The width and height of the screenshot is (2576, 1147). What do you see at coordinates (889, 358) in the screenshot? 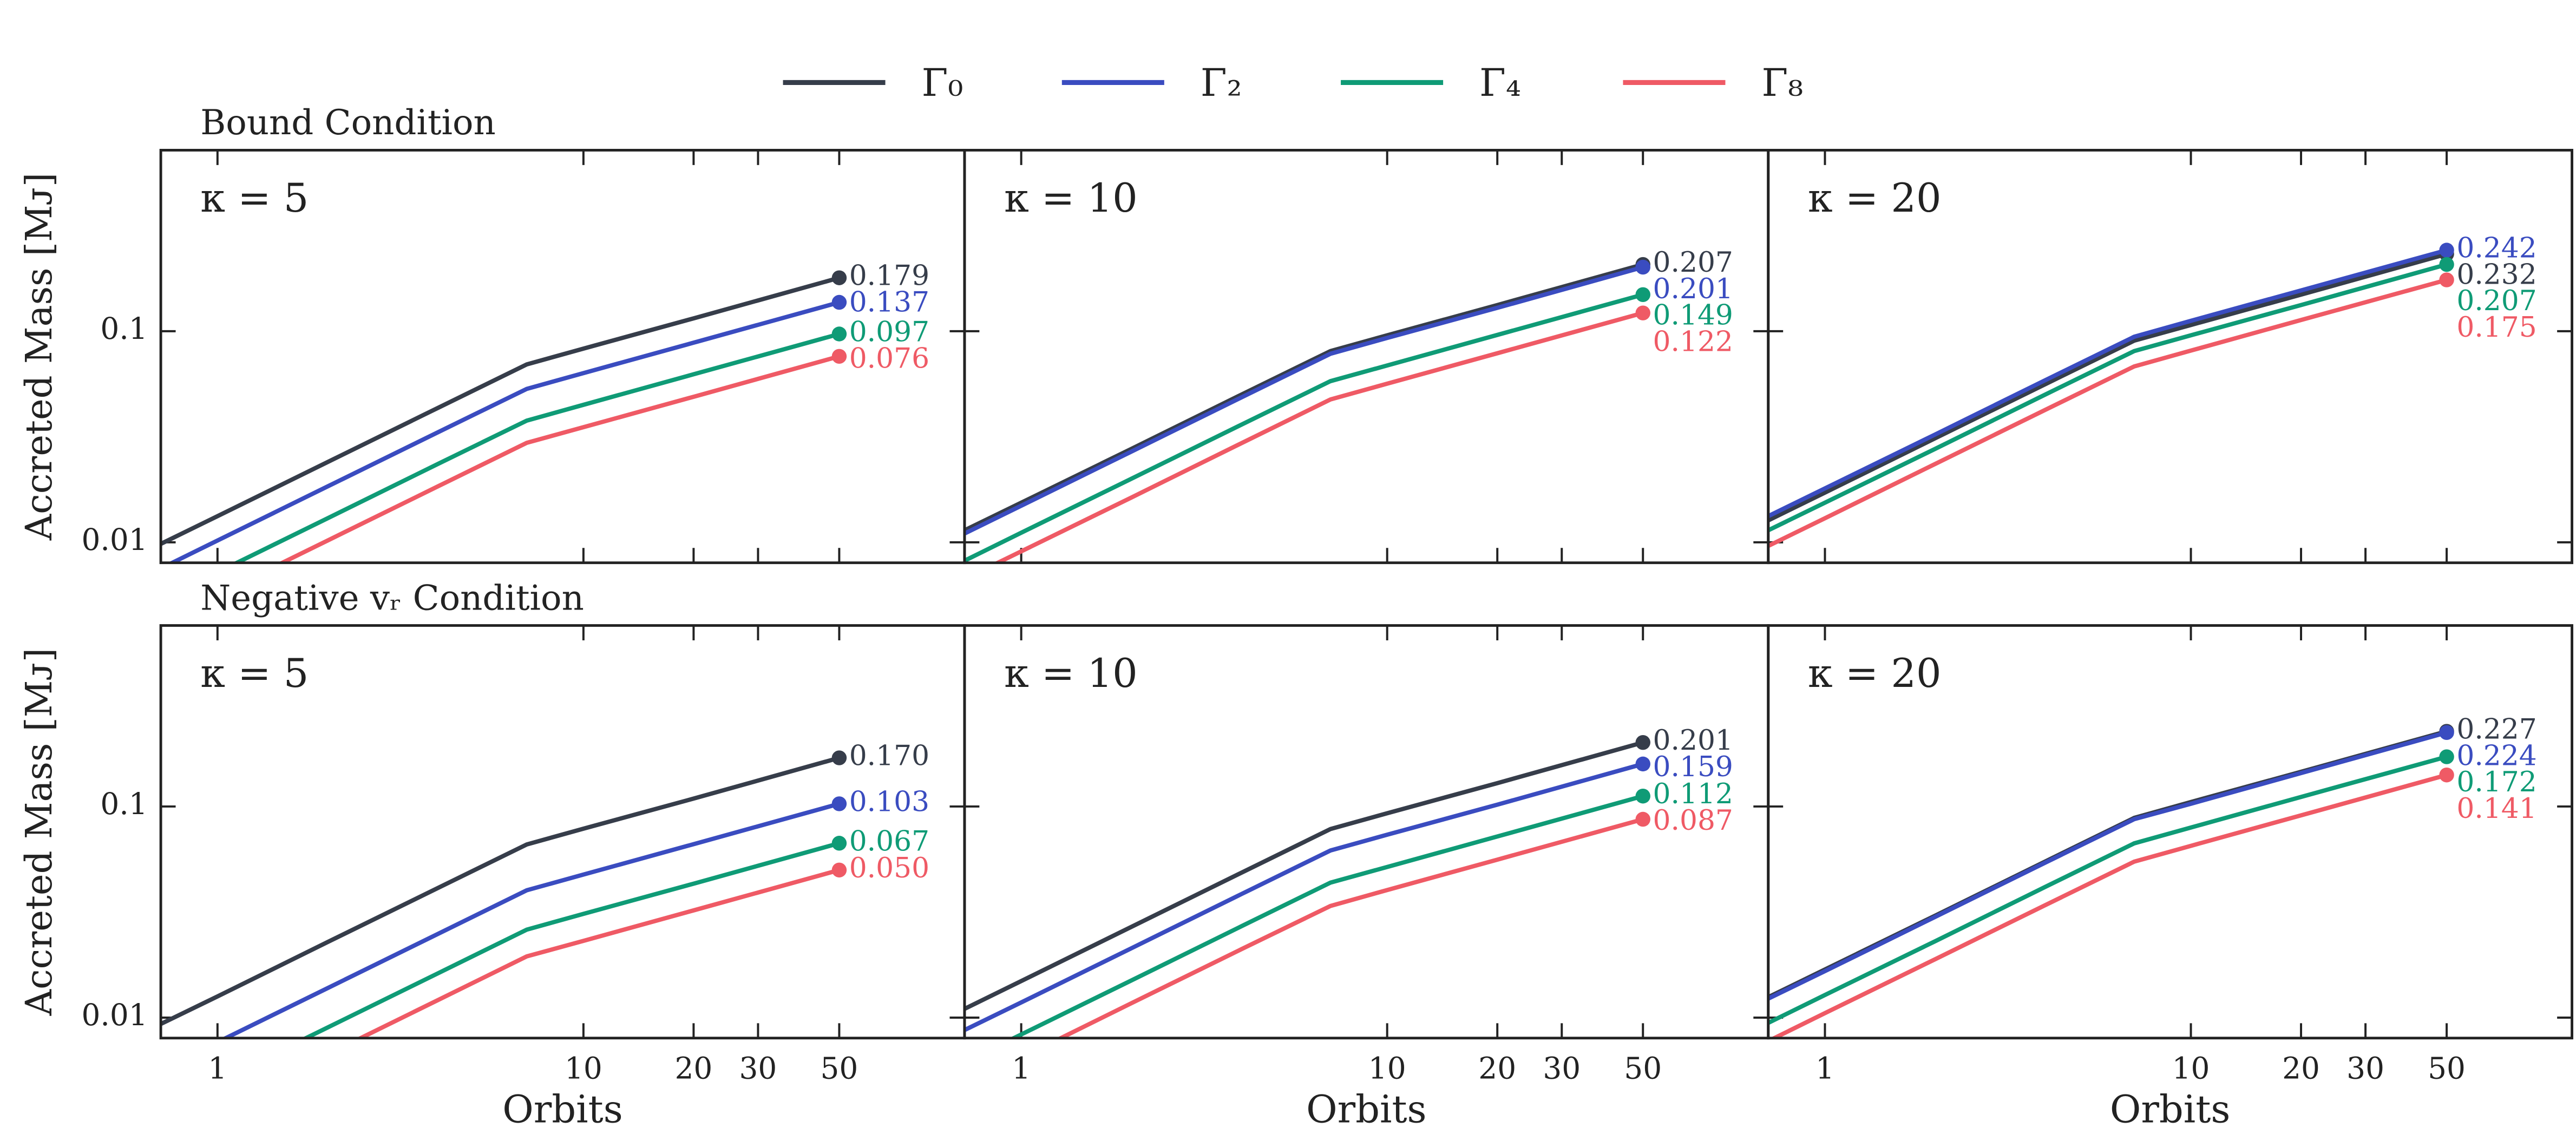
I see `value-label: 0.076` at bounding box center [889, 358].